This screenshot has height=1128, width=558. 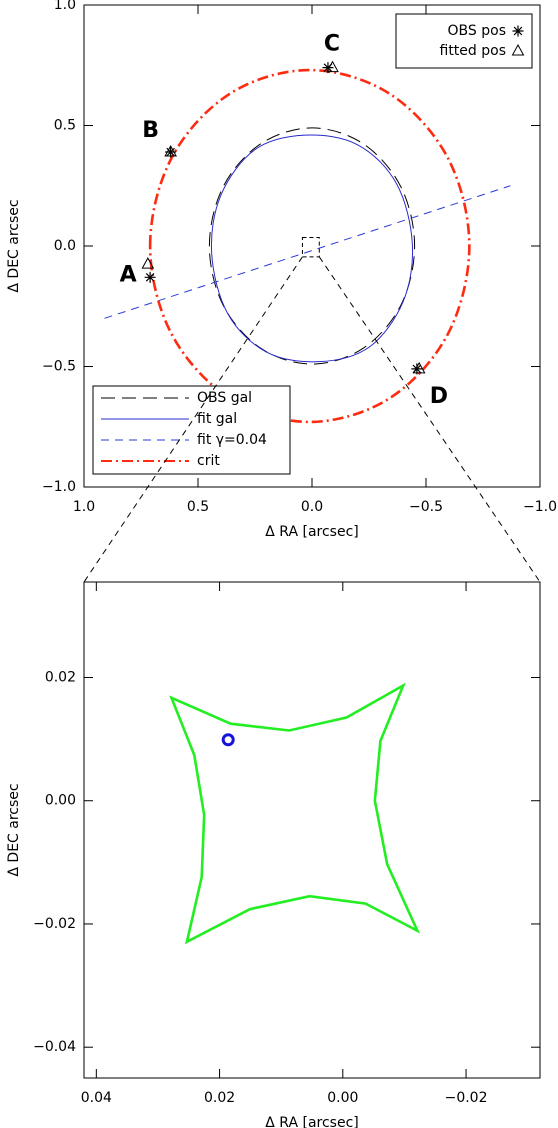 What do you see at coordinates (232, 440) in the screenshot?
I see `legend-label: fit γ=0.04` at bounding box center [232, 440].